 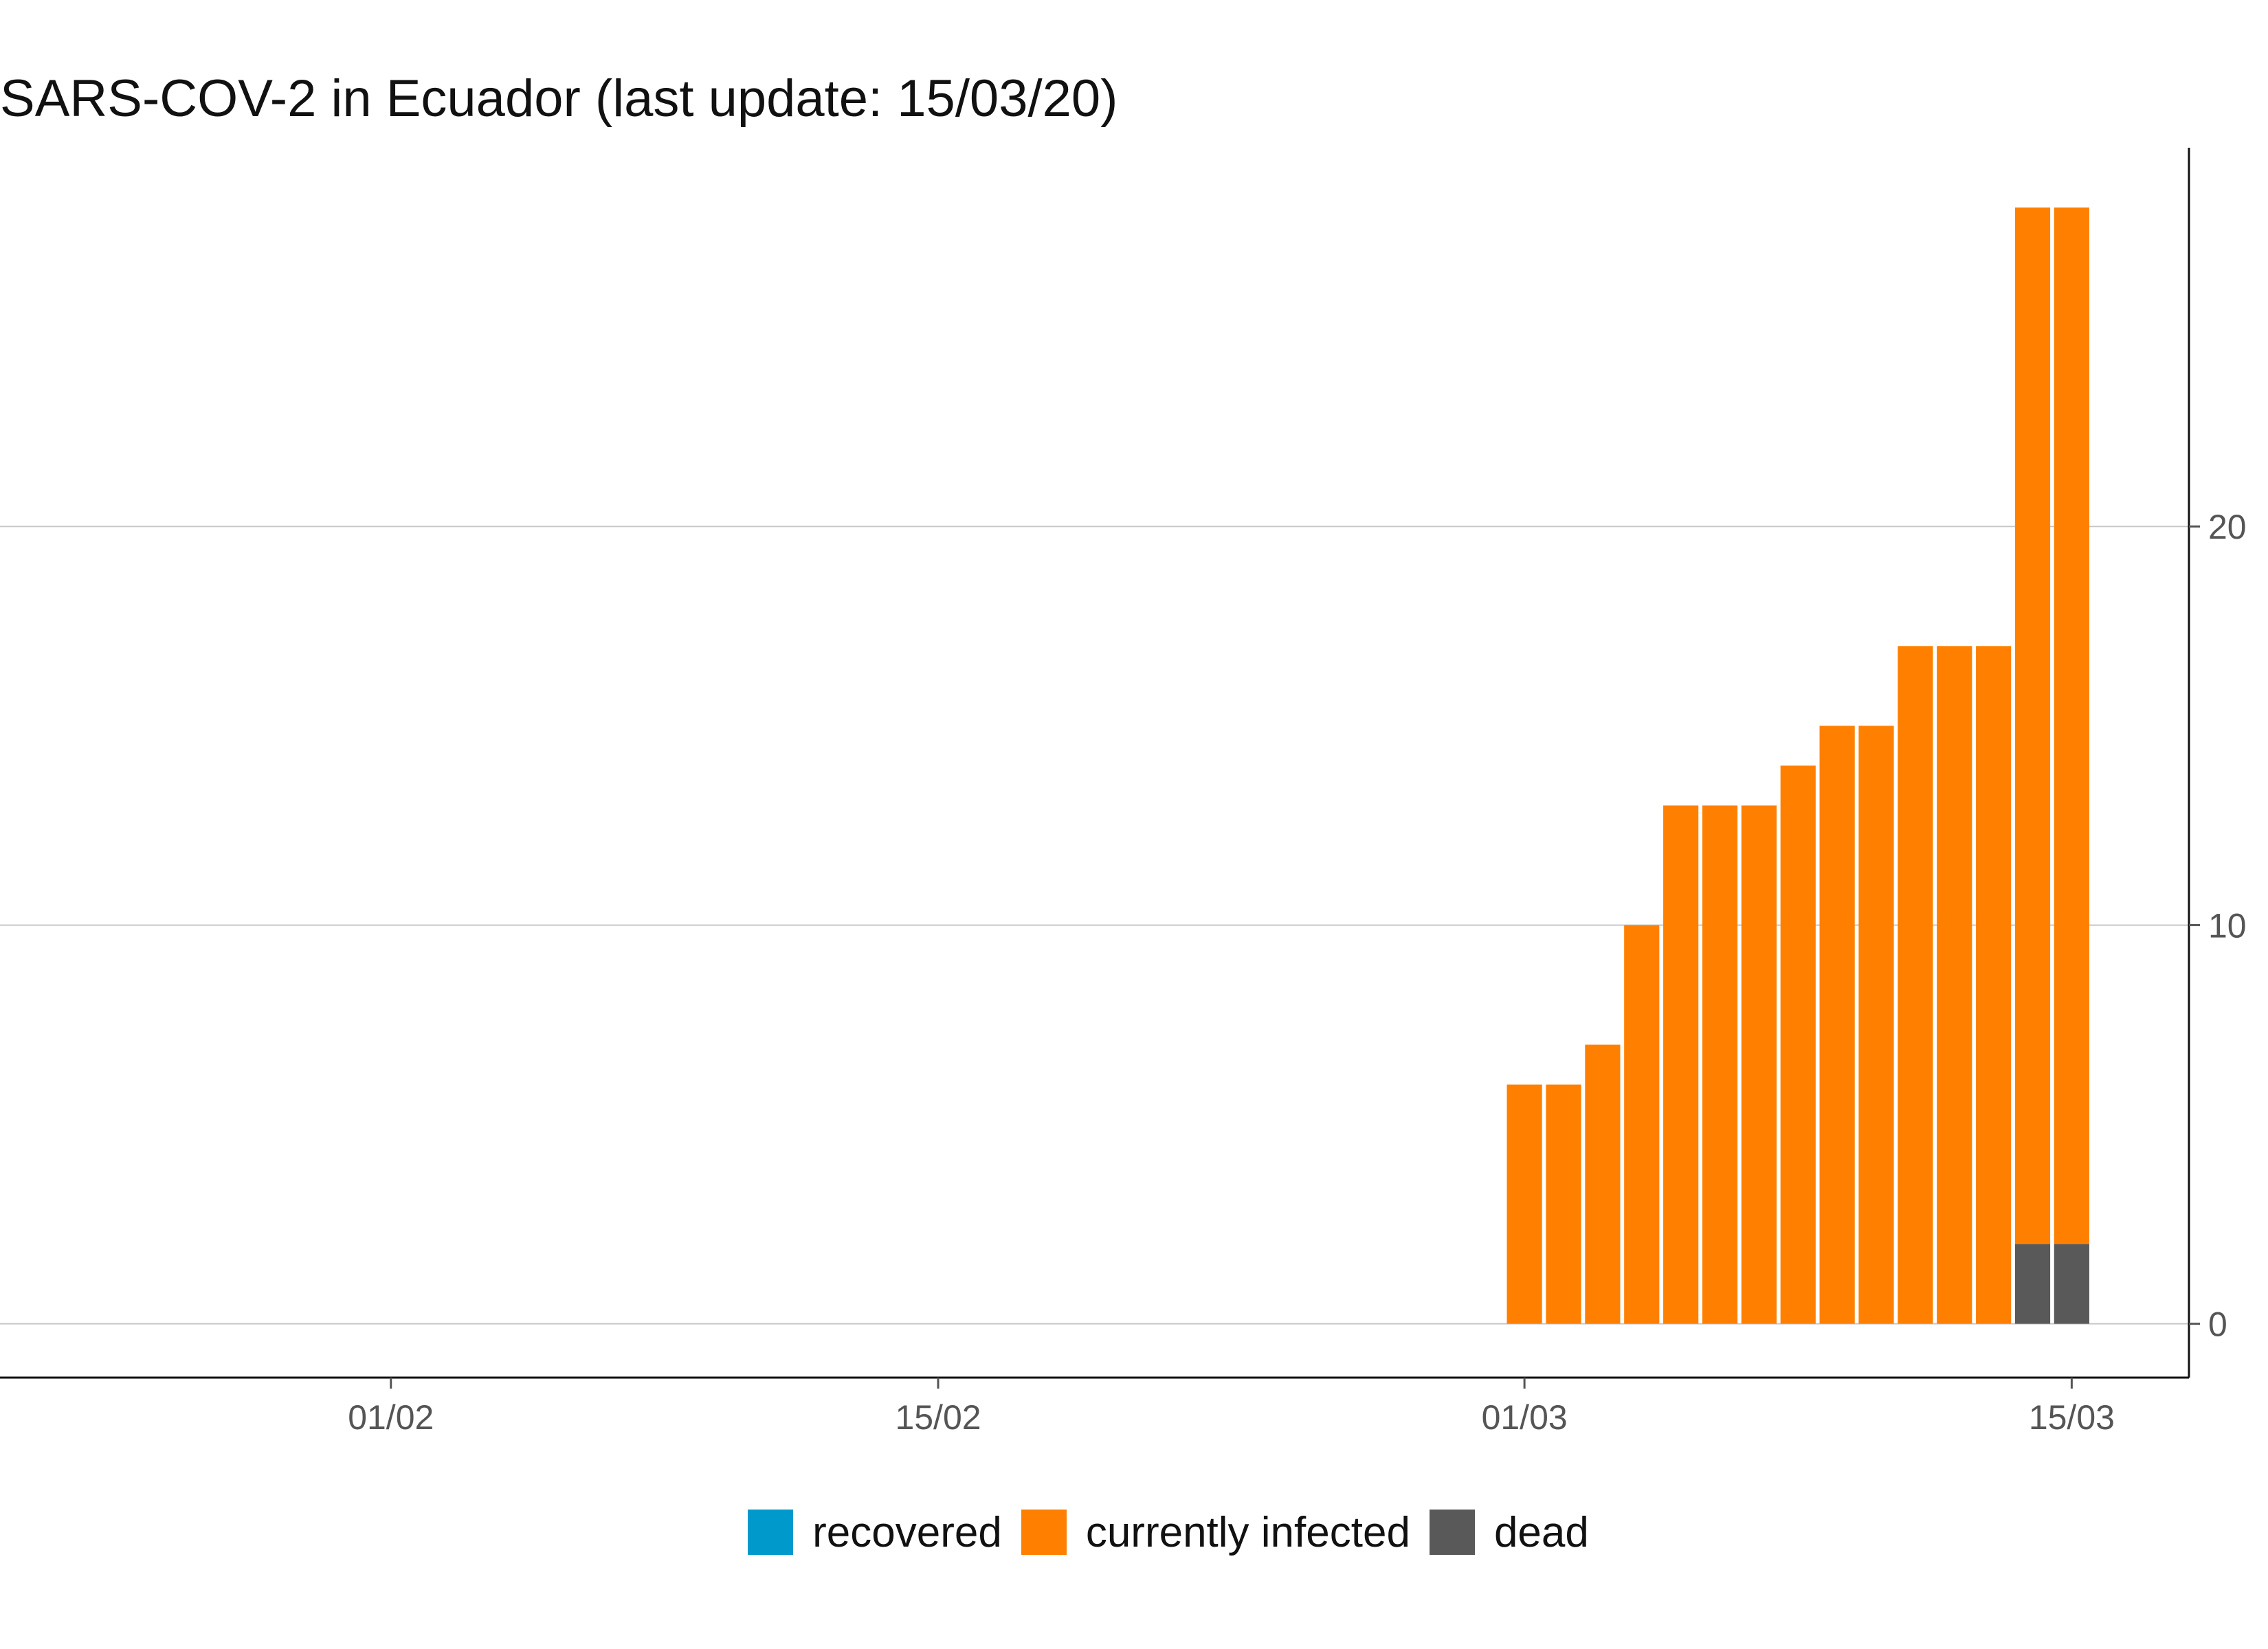 I want to click on x-tick-label: 01/03, so click(x=1525, y=1417).